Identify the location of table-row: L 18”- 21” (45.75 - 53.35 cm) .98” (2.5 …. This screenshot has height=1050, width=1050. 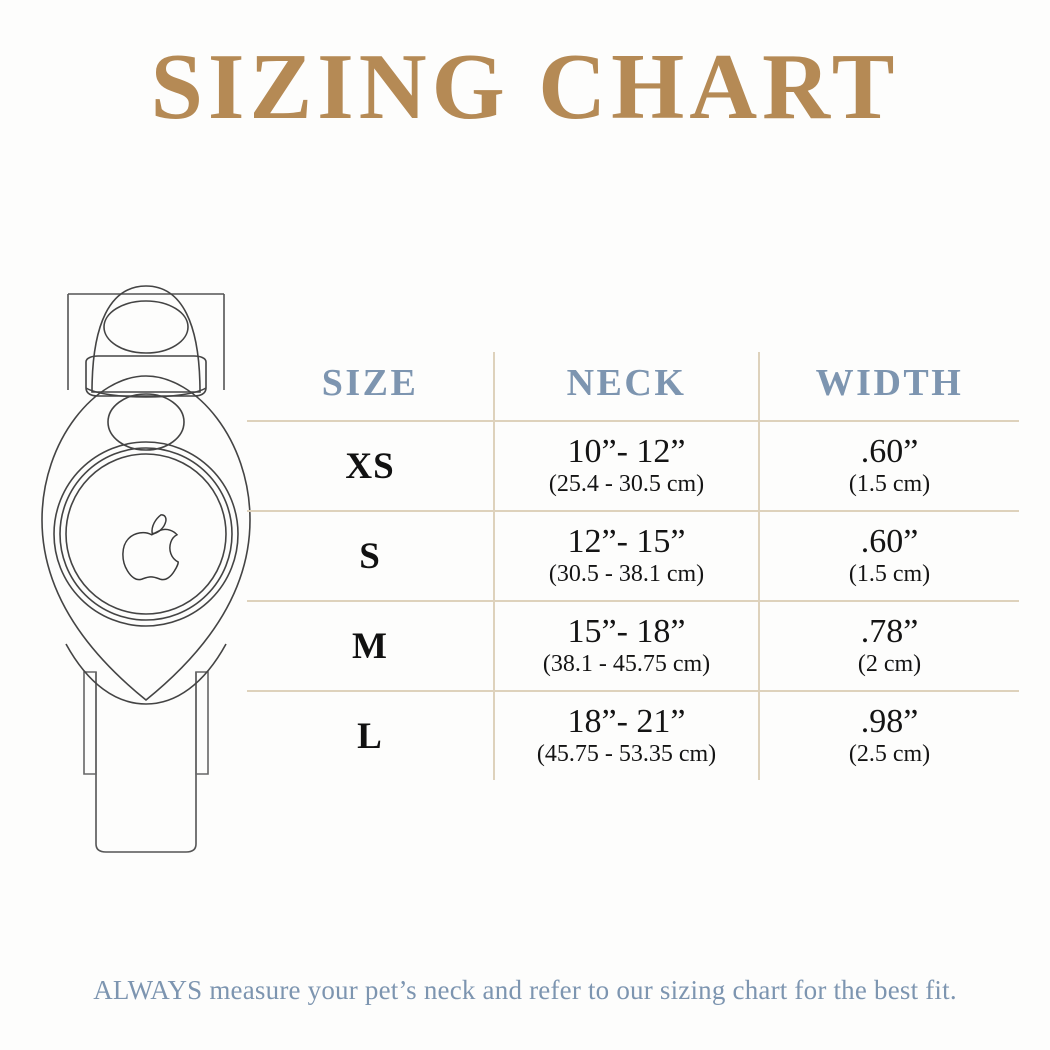
(633, 735).